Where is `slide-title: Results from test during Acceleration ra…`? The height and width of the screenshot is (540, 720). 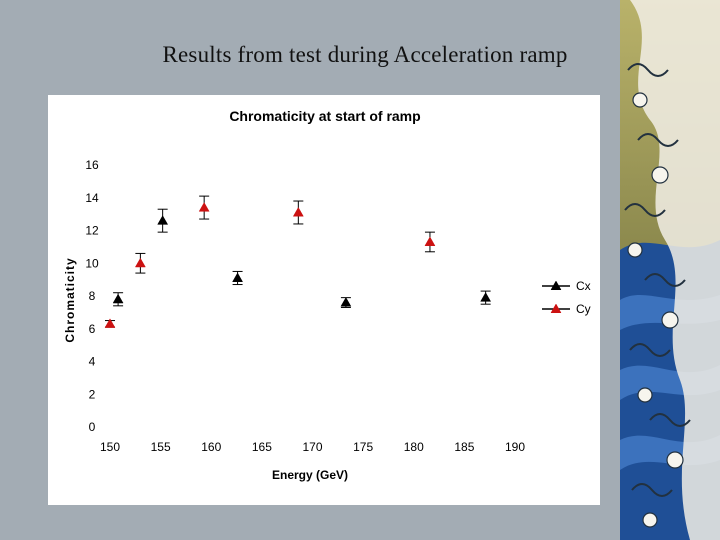 slide-title: Results from test during Acceleration ra… is located at coordinates (365, 54).